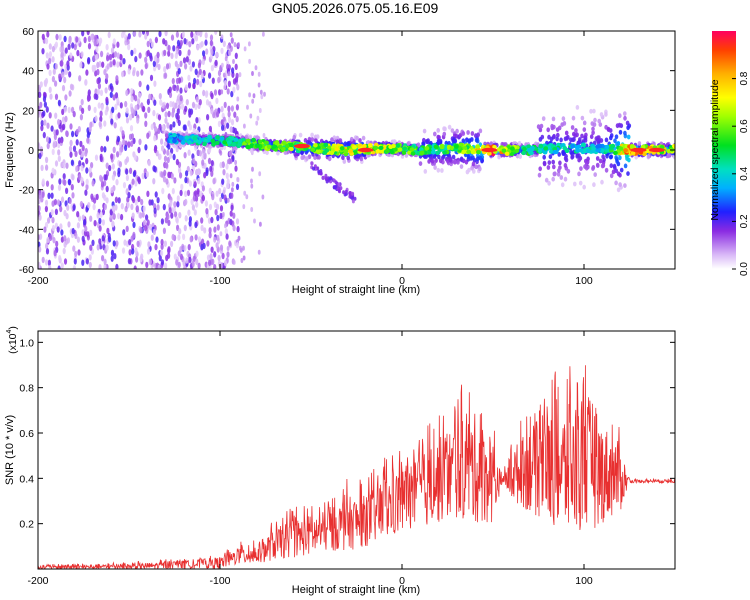  Describe the element at coordinates (37, 281) in the screenshot. I see `x-tick-label: -200` at that location.